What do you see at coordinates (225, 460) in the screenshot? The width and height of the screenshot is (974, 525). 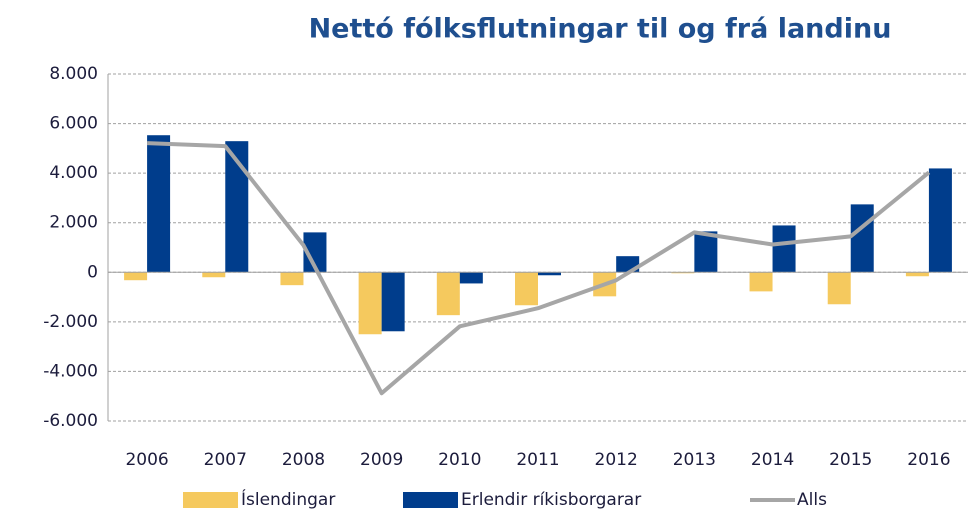 I see `x-tick-label: 2007` at bounding box center [225, 460].